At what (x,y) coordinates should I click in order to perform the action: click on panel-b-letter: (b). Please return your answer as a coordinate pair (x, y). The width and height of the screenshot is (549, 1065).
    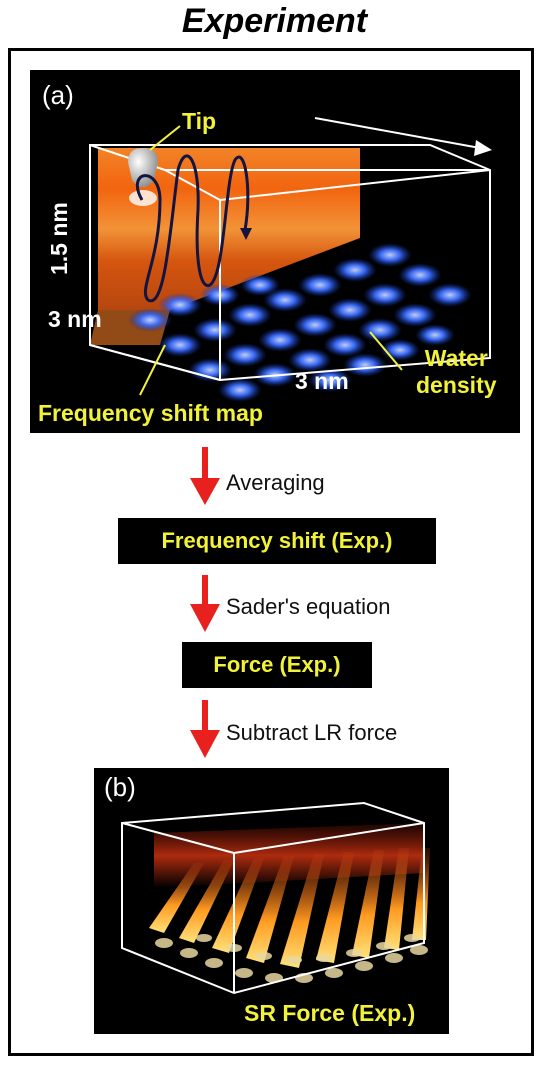
    Looking at the image, I should click on (120, 787).